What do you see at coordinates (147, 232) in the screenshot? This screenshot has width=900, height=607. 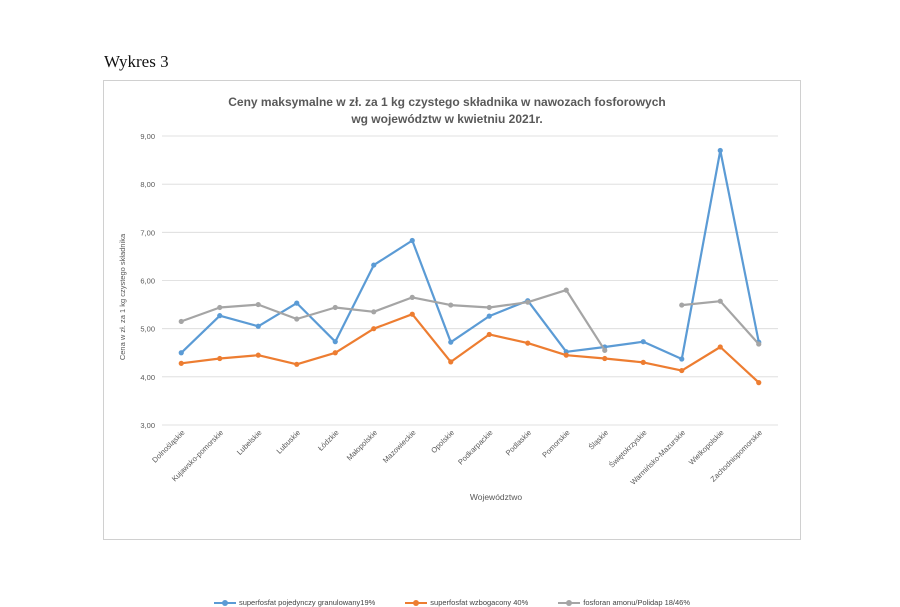 I see `y-tick-label: 7,00` at bounding box center [147, 232].